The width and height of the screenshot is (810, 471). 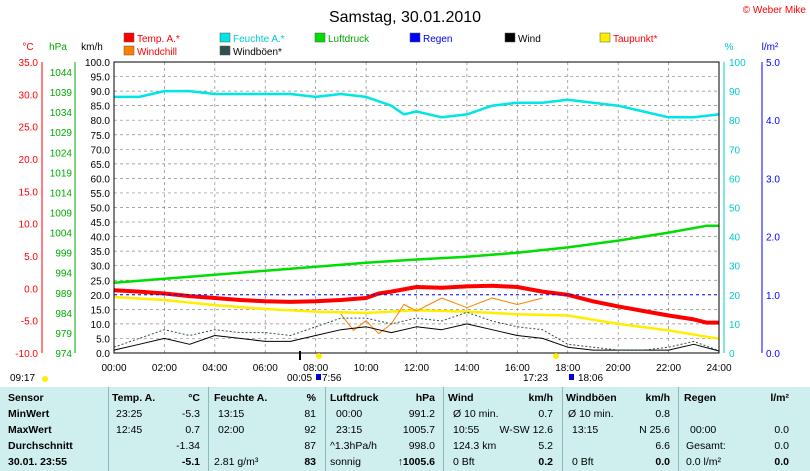 I want to click on wind-tick-label: 100.0, so click(x=97, y=63).